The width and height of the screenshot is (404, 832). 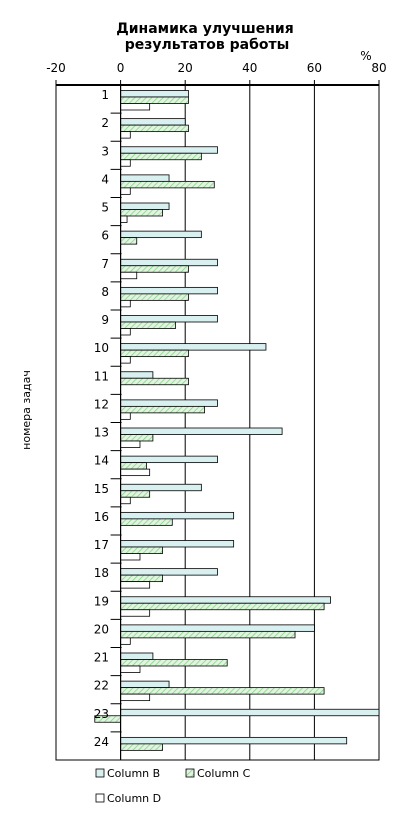 I want to click on legend-label: Column C, so click(x=224, y=773).